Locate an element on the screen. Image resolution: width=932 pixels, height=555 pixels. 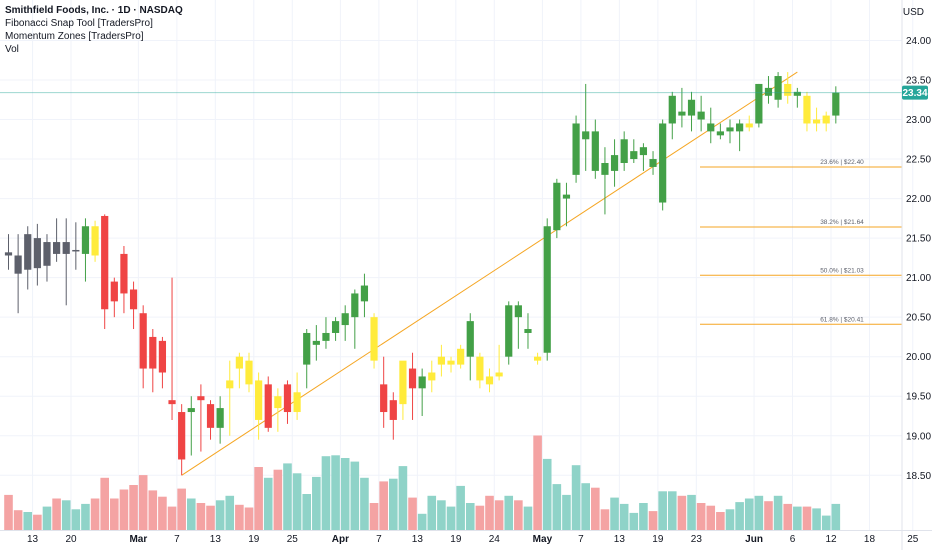
y-tick-label: 22.00 is located at coordinates (918, 199).